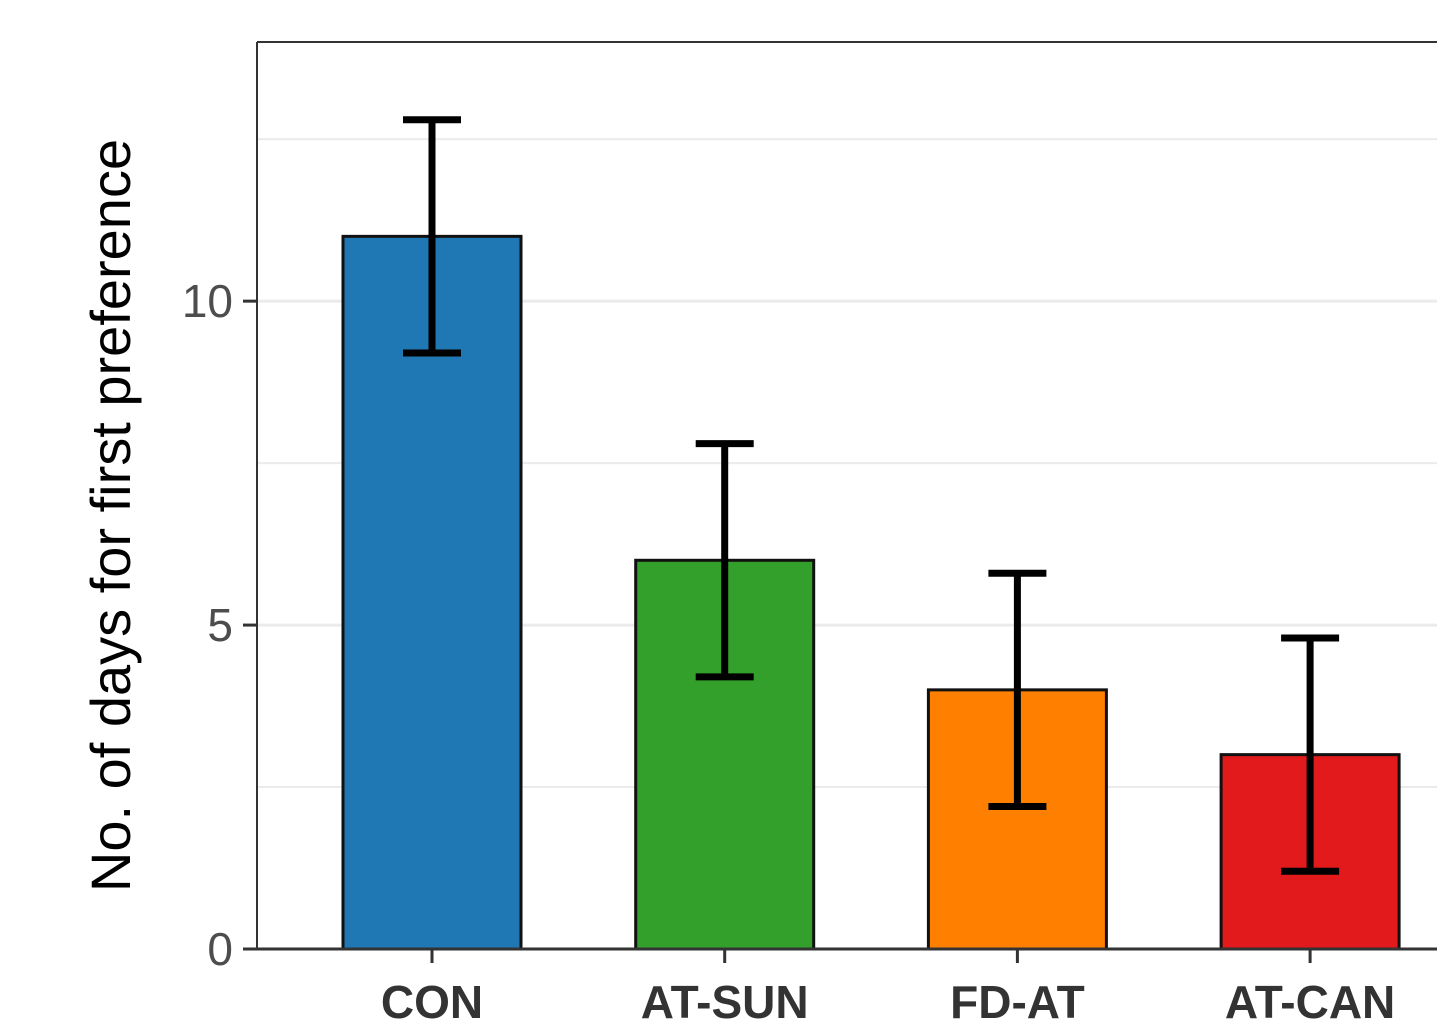  I want to click on x-tick-label: FD-AT, so click(1017, 1000).